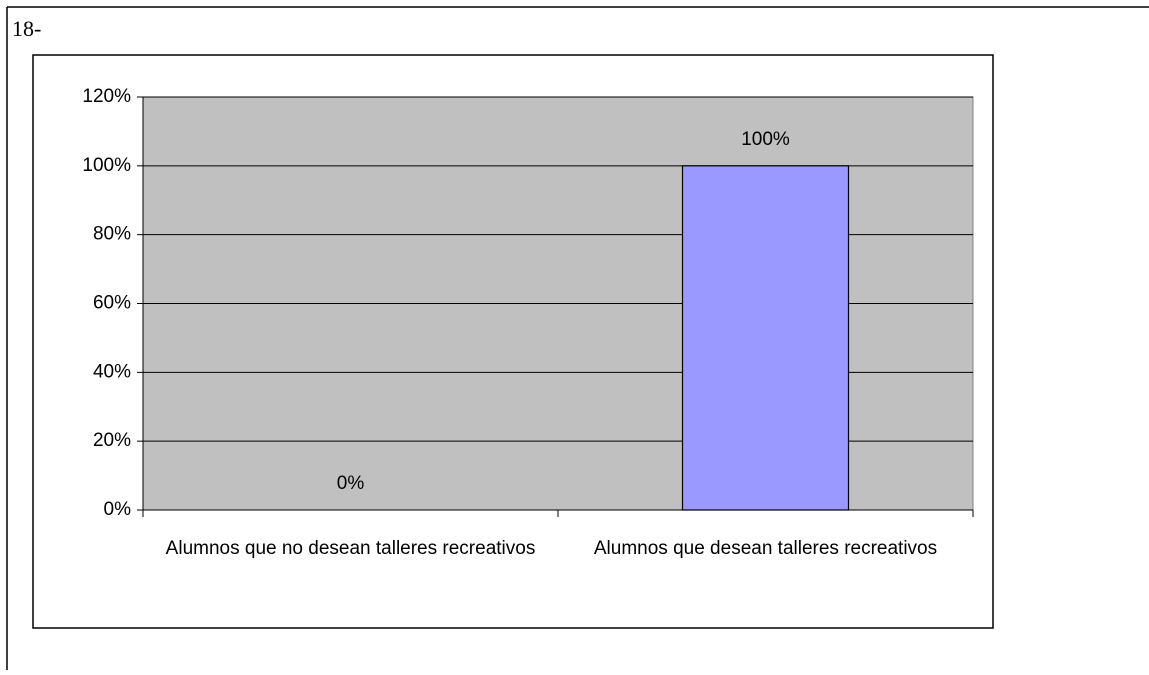  I want to click on y-tick-label: 100%, so click(106, 165).